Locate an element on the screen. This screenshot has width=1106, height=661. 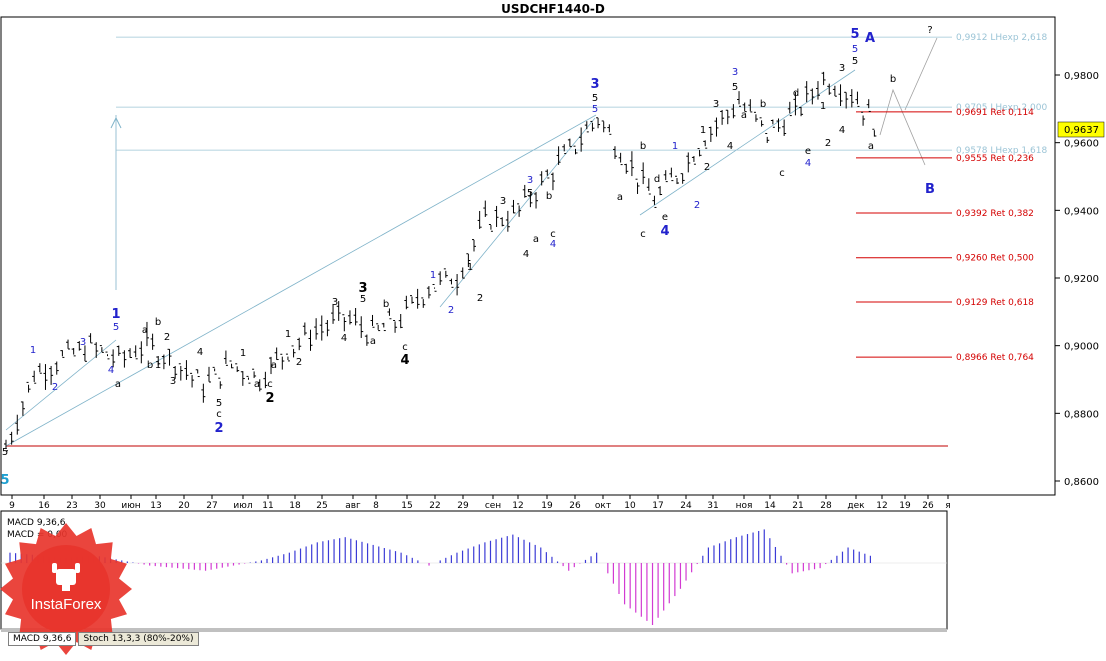
tab-macd: MACD 9,36,6 is located at coordinates (42, 639).